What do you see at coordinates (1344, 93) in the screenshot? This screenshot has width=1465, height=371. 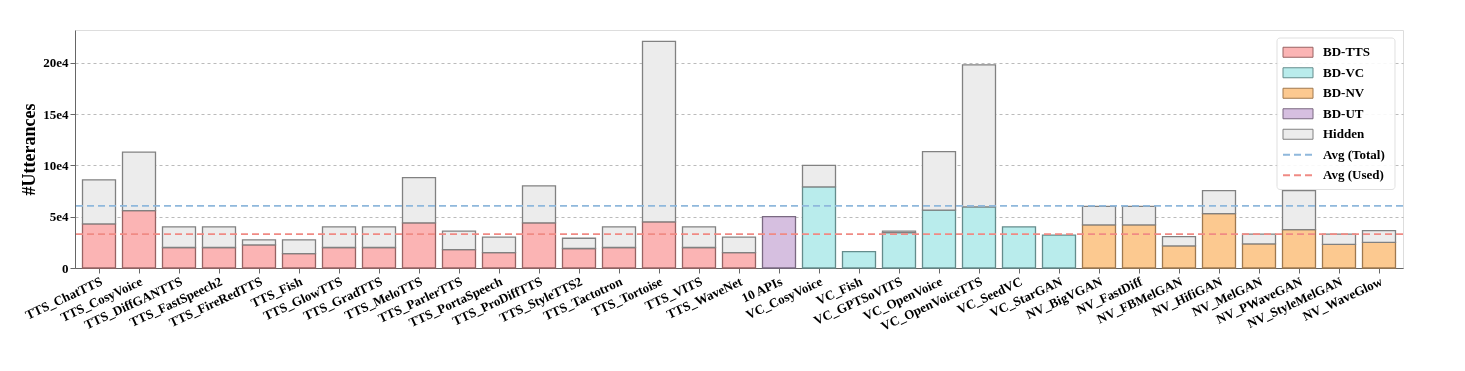 I see `legend-label: BD-NV` at bounding box center [1344, 93].